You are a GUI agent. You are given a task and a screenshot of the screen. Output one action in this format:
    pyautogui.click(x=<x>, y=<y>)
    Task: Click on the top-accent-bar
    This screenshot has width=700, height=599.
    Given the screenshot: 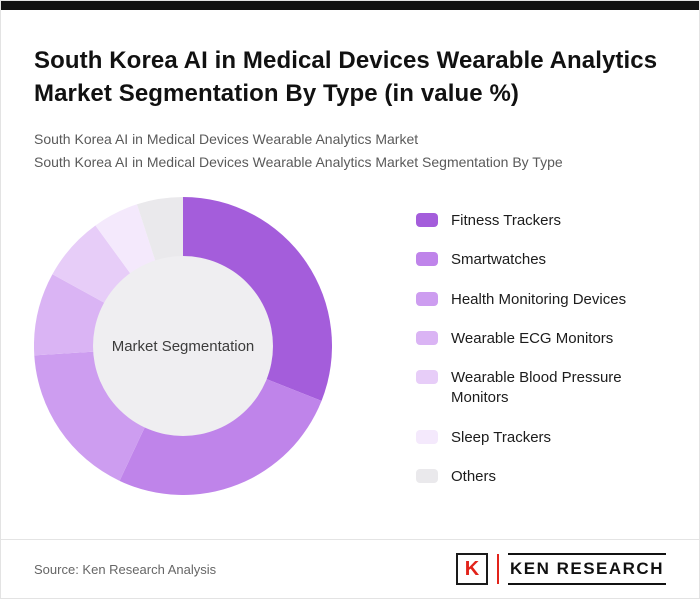 What is the action you would take?
    pyautogui.click(x=350, y=5)
    